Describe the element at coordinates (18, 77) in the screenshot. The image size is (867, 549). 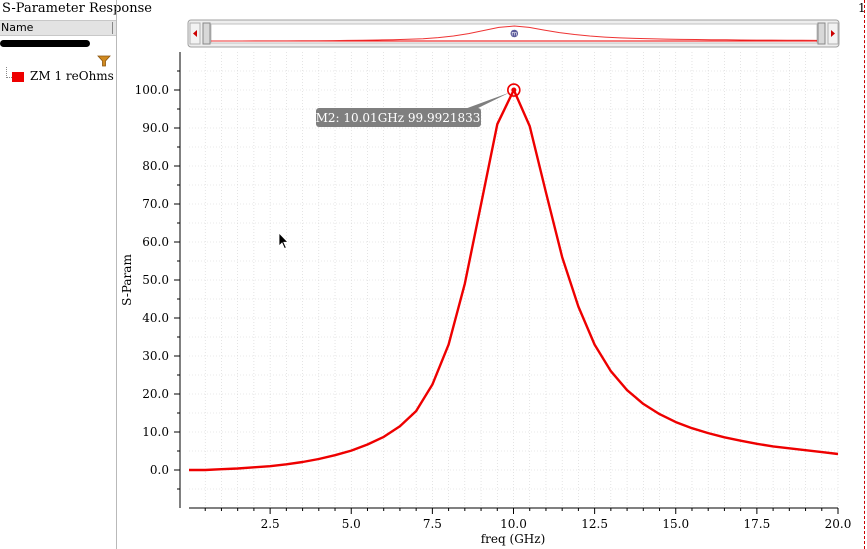
I see `legend-swatch` at that location.